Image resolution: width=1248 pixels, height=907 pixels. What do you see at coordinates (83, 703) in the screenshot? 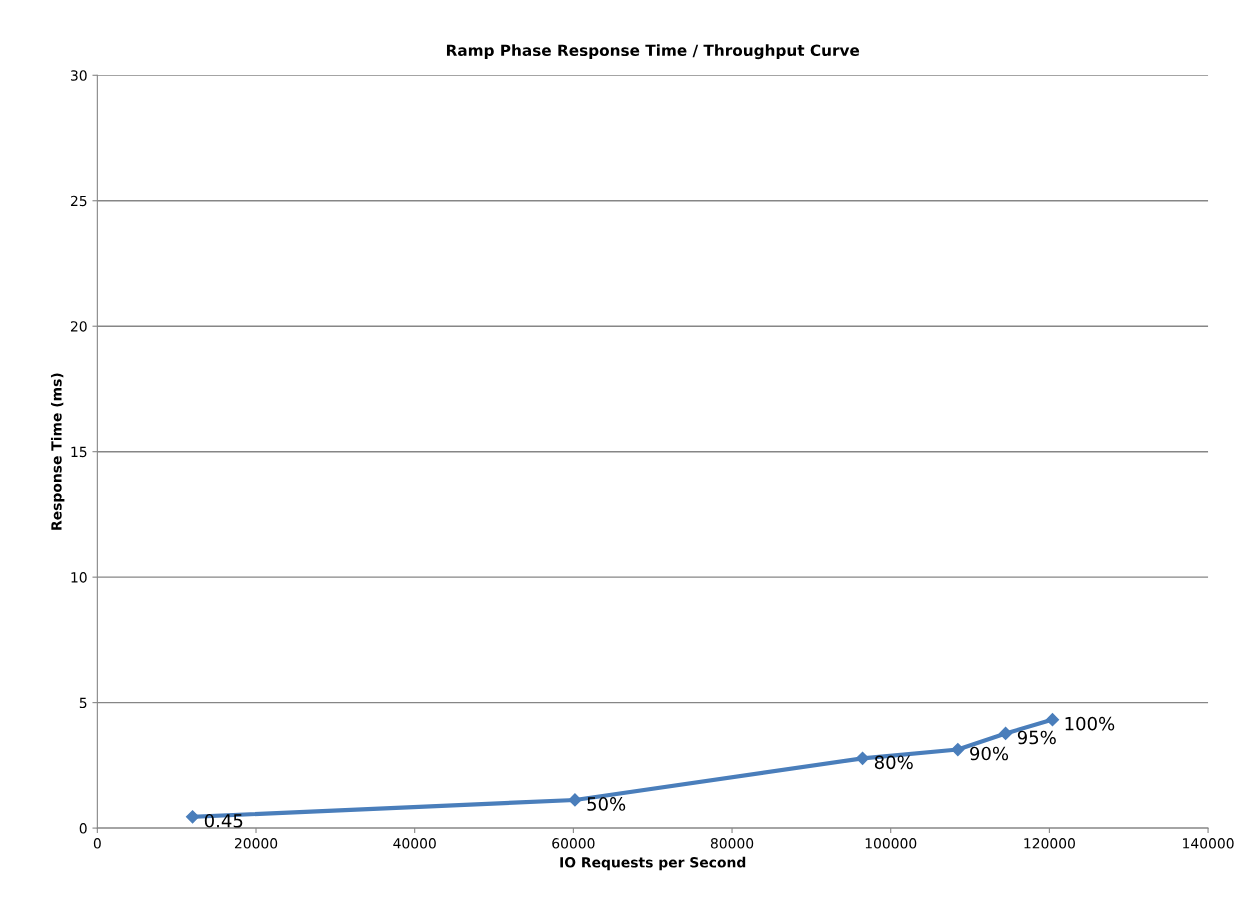
I see `y-tick-label: 5` at bounding box center [83, 703].